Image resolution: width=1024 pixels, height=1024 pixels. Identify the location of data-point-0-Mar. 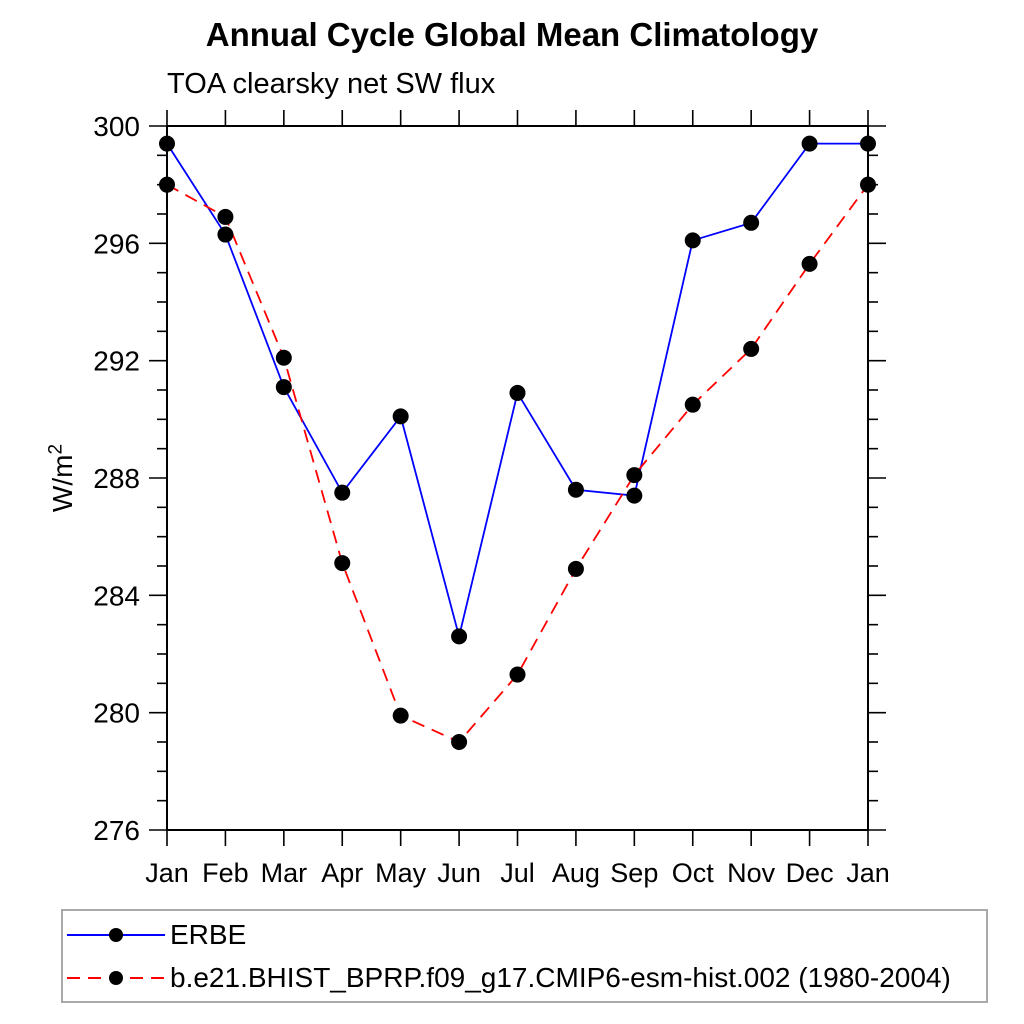
(283, 387).